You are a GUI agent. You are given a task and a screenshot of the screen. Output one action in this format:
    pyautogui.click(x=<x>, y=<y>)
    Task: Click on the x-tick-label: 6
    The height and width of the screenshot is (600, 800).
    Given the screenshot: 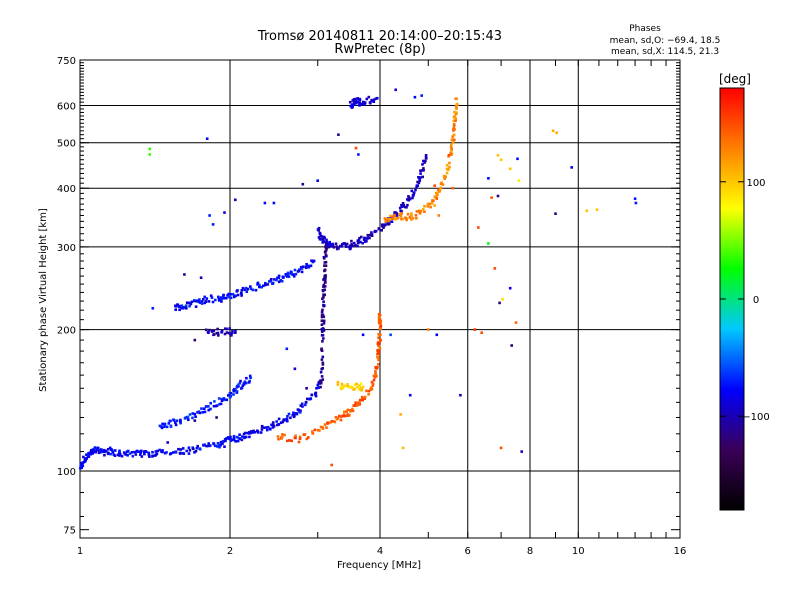 What is the action you would take?
    pyautogui.click(x=468, y=551)
    